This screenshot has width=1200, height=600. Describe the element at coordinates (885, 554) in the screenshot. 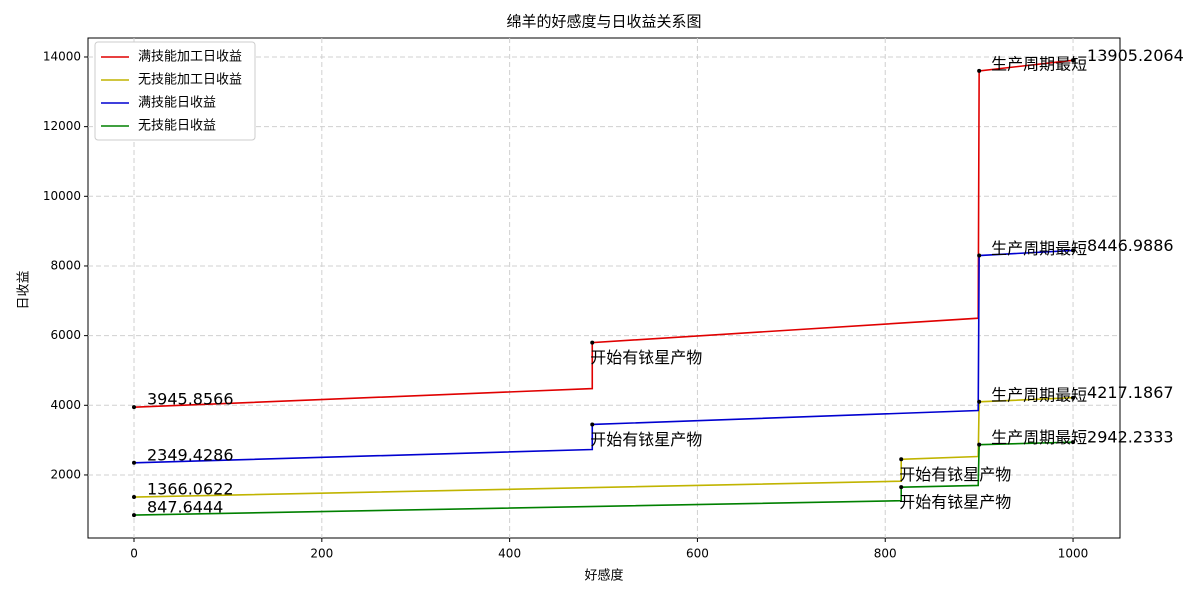

I see `x-tick-label: 800` at that location.